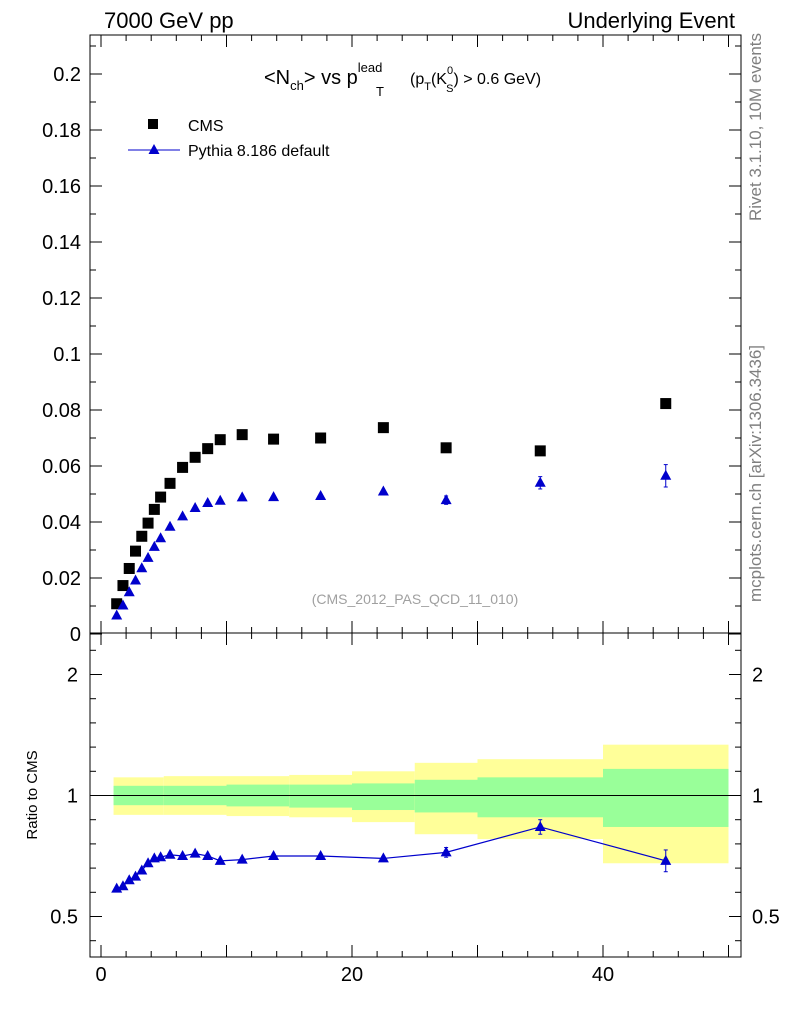 The image size is (786, 1024). What do you see at coordinates (61, 299) in the screenshot?
I see `main-y-tick-label: 0.12` at bounding box center [61, 299].